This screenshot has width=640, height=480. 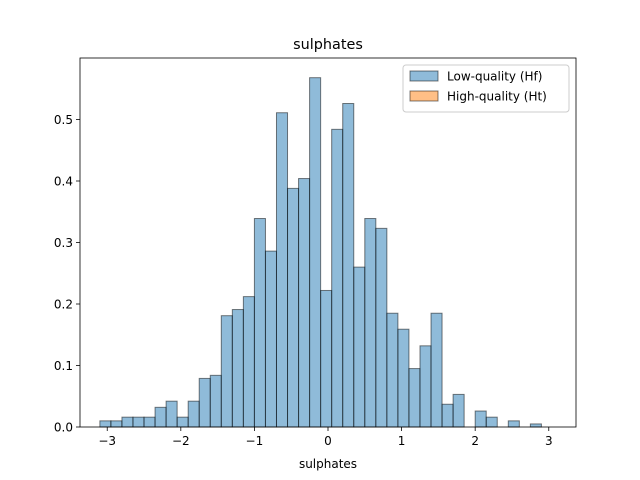 I want to click on y-tick-label: 0.0, so click(x=63, y=428).